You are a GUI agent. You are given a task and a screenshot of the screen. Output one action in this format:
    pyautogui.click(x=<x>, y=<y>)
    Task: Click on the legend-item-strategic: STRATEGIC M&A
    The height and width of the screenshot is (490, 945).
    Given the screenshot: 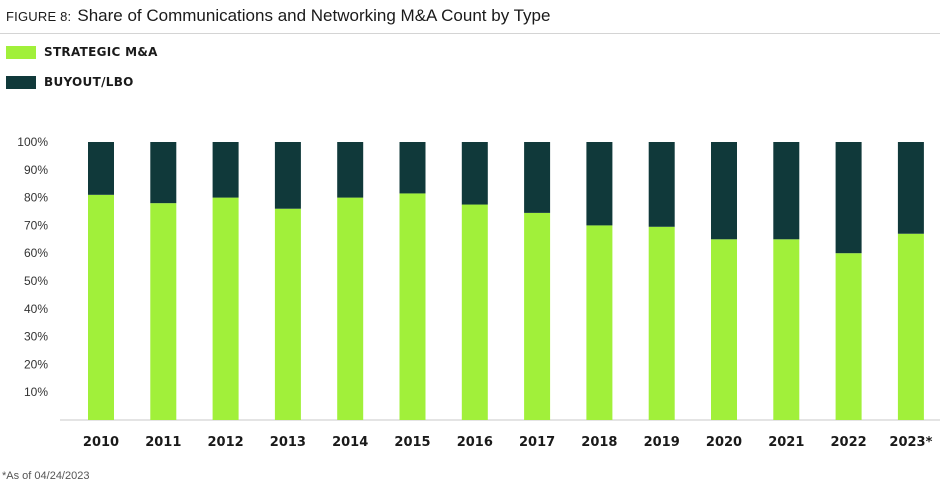 What is the action you would take?
    pyautogui.click(x=82, y=52)
    